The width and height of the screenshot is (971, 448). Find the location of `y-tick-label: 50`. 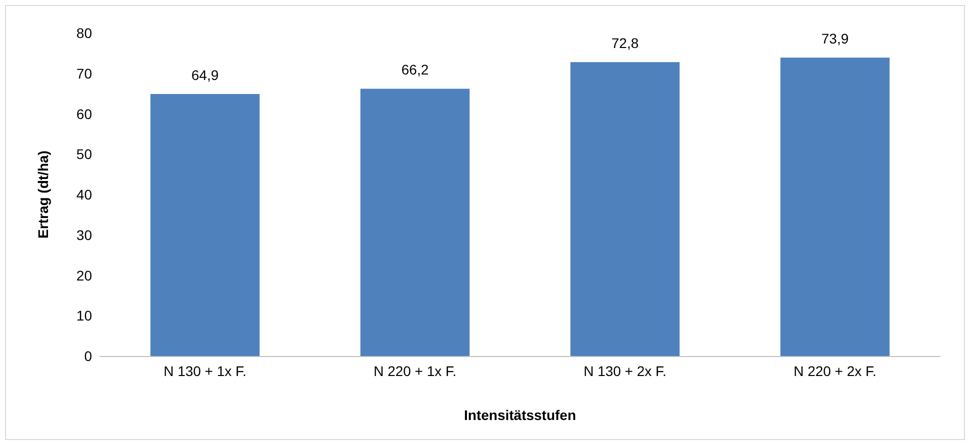

y-tick-label: 50 is located at coordinates (84, 154).